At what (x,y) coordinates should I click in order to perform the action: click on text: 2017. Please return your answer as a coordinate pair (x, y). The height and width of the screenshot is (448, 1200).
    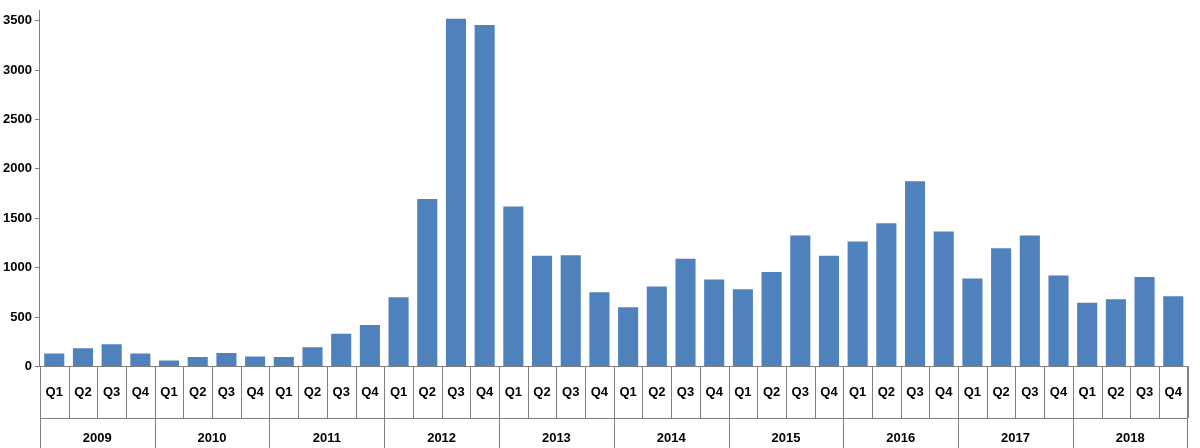
    Looking at the image, I should click on (1015, 437).